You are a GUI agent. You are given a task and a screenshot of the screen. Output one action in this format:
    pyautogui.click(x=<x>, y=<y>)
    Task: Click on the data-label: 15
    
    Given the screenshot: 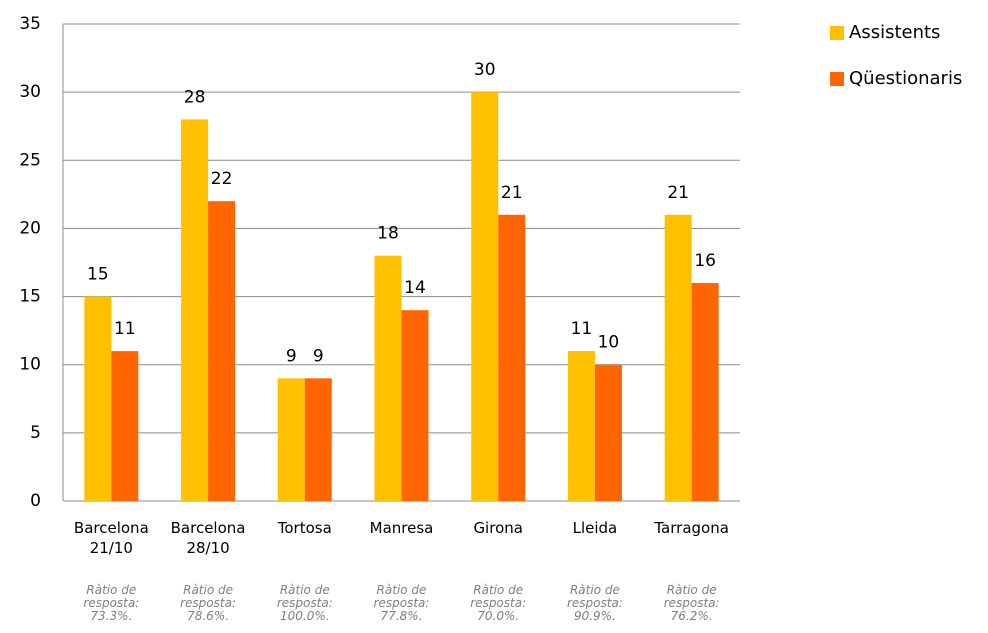 What is the action you would take?
    pyautogui.click(x=98, y=275)
    